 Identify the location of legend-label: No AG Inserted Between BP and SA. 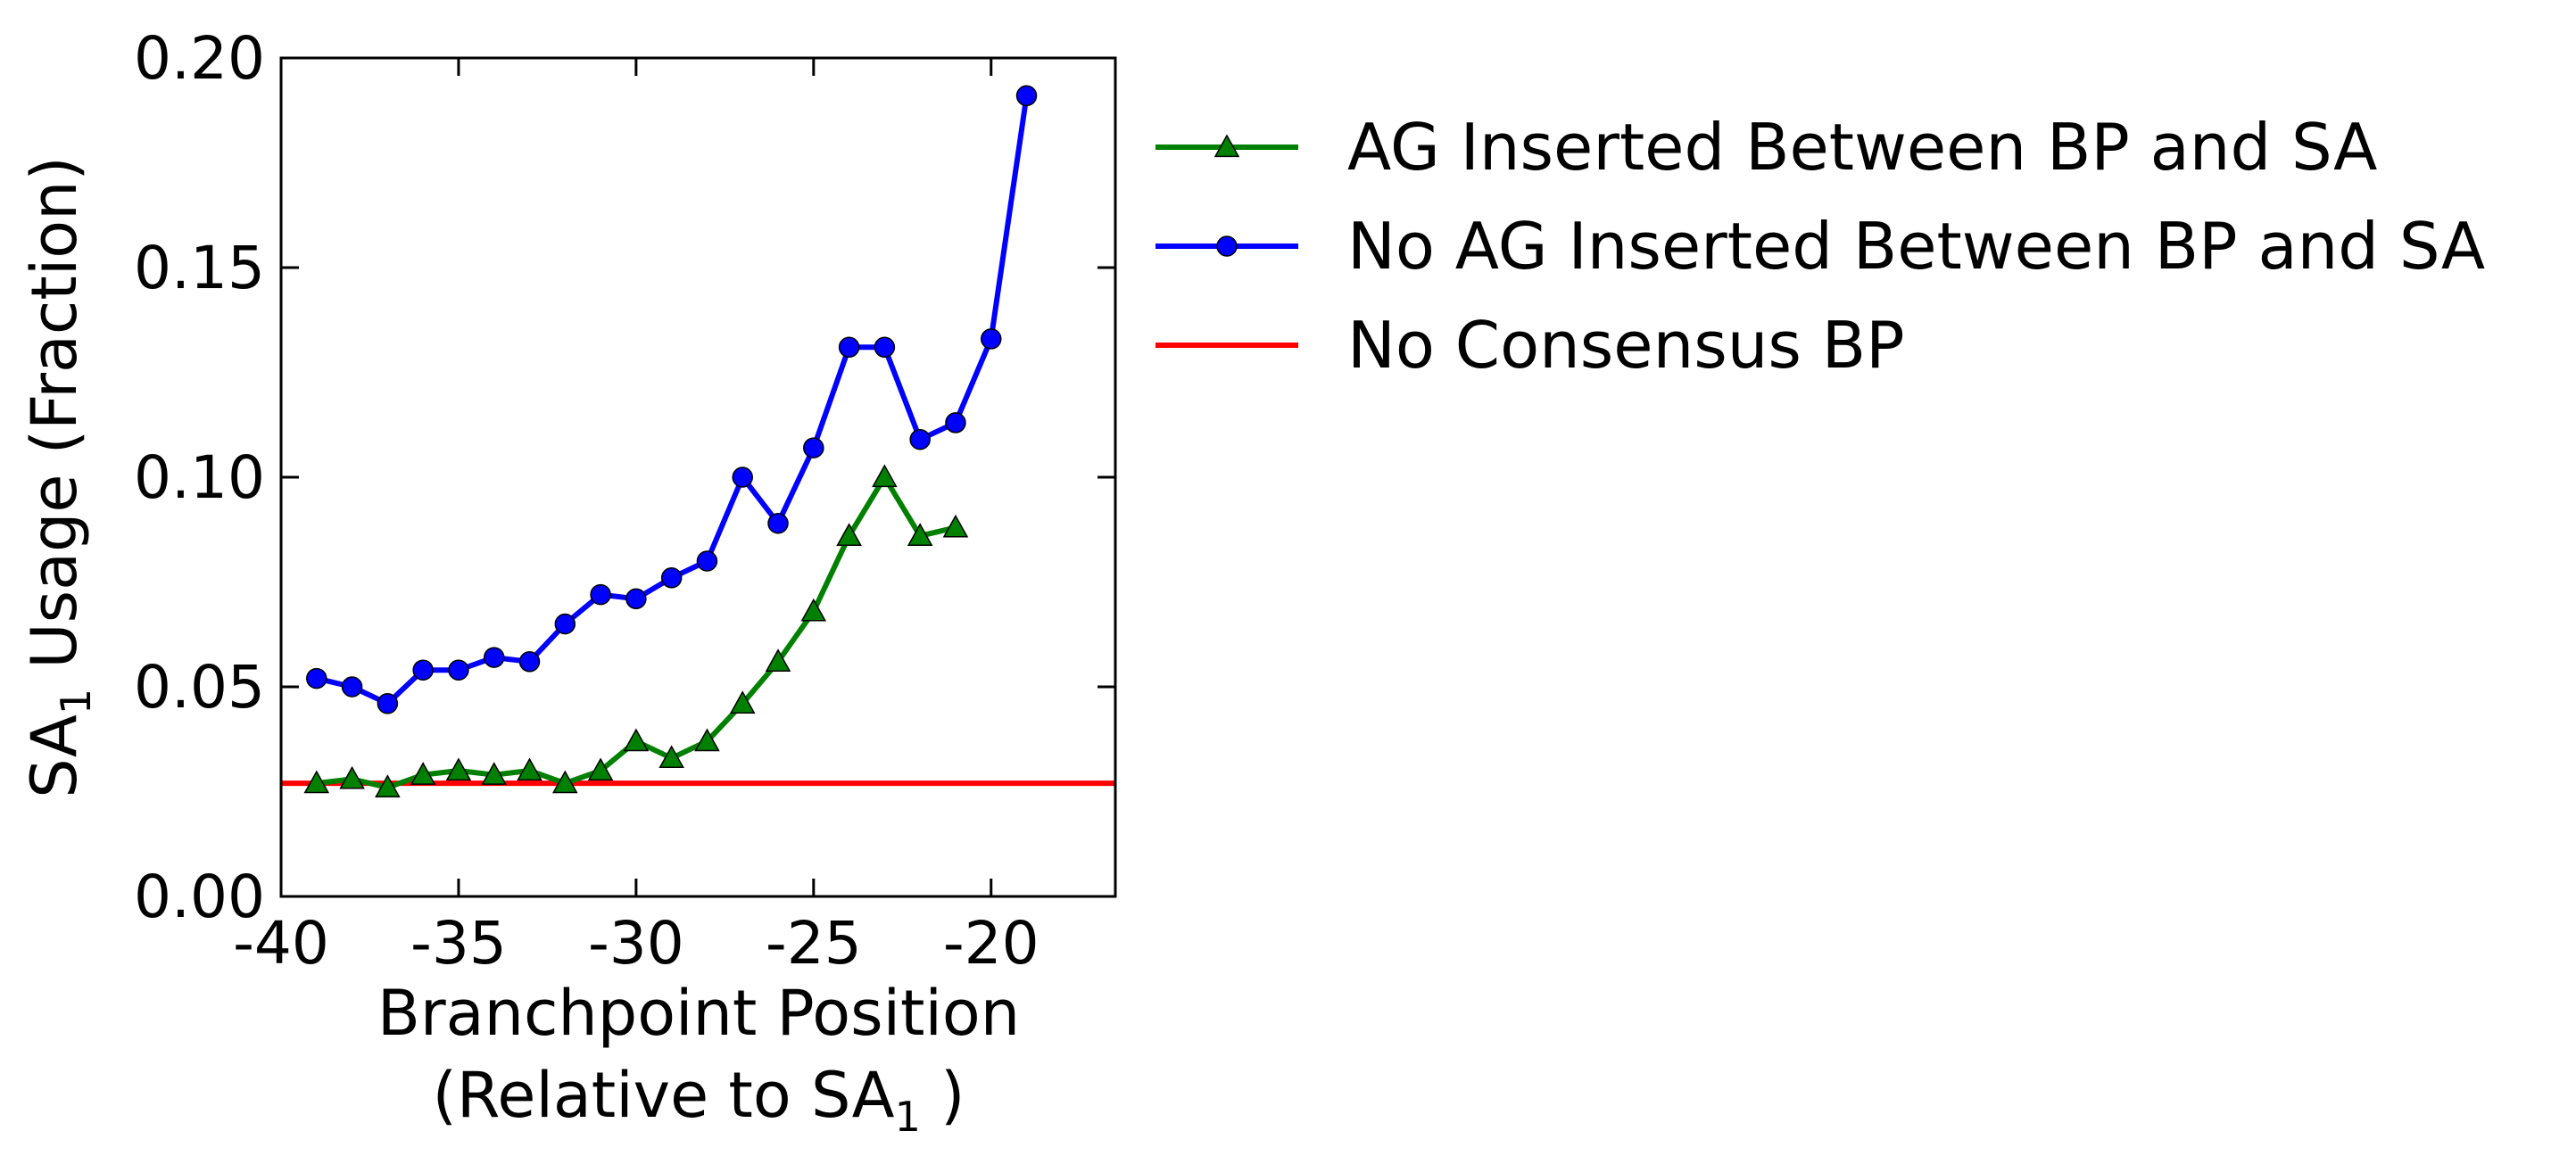
(1916, 246).